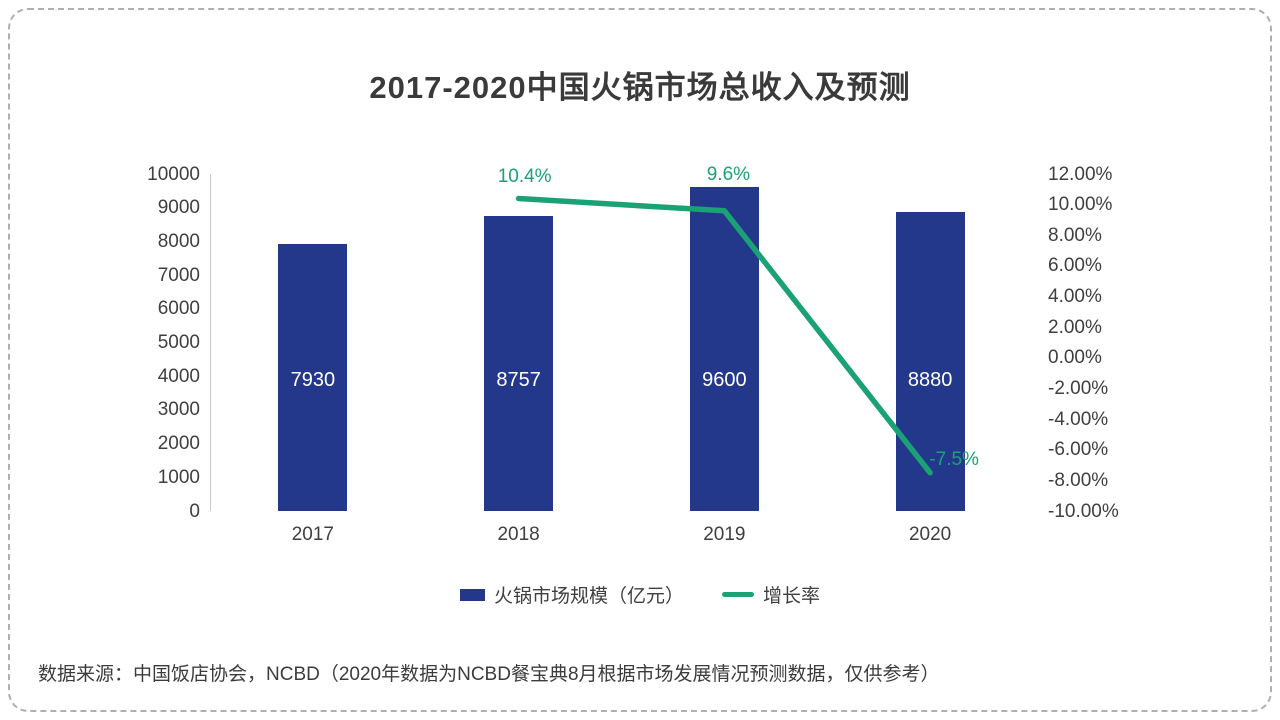 The height and width of the screenshot is (720, 1280). I want to click on right-axis-tick: 10.00%, so click(1080, 205).